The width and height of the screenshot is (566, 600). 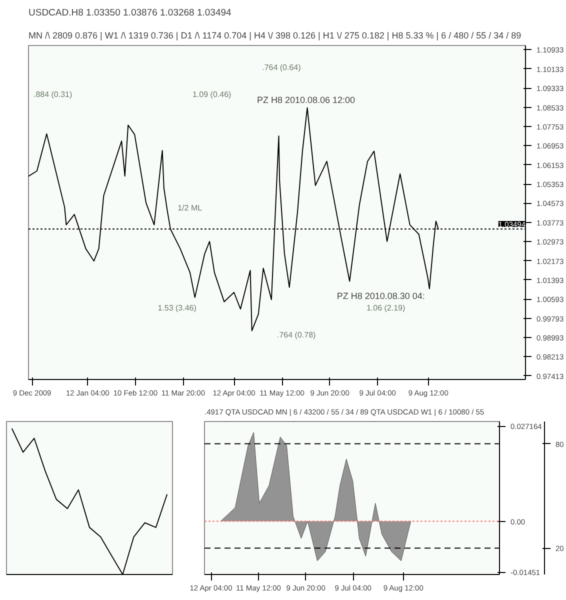 What do you see at coordinates (130, 13) in the screenshot?
I see `chart-title: USDCAD.H8 1.03350 1.03876 1.03268 1.03494` at bounding box center [130, 13].